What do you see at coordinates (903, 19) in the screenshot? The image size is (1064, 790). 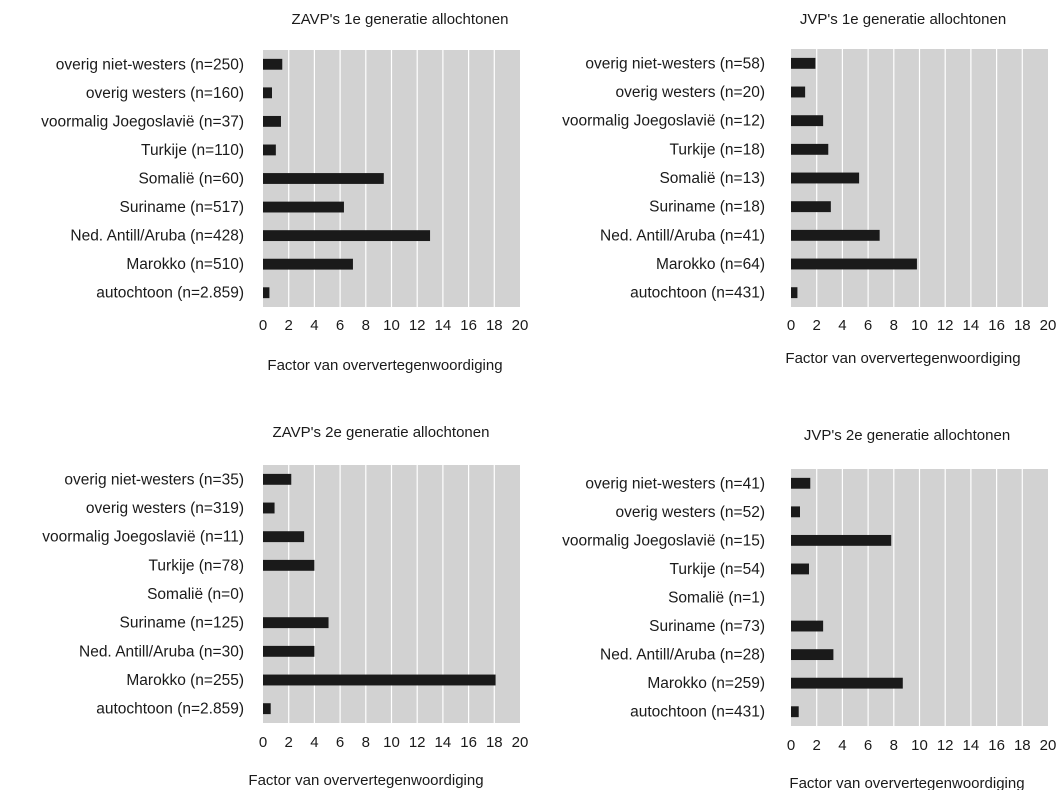 I see `chart-title: JVP's 1e generatie allochtonen` at bounding box center [903, 19].